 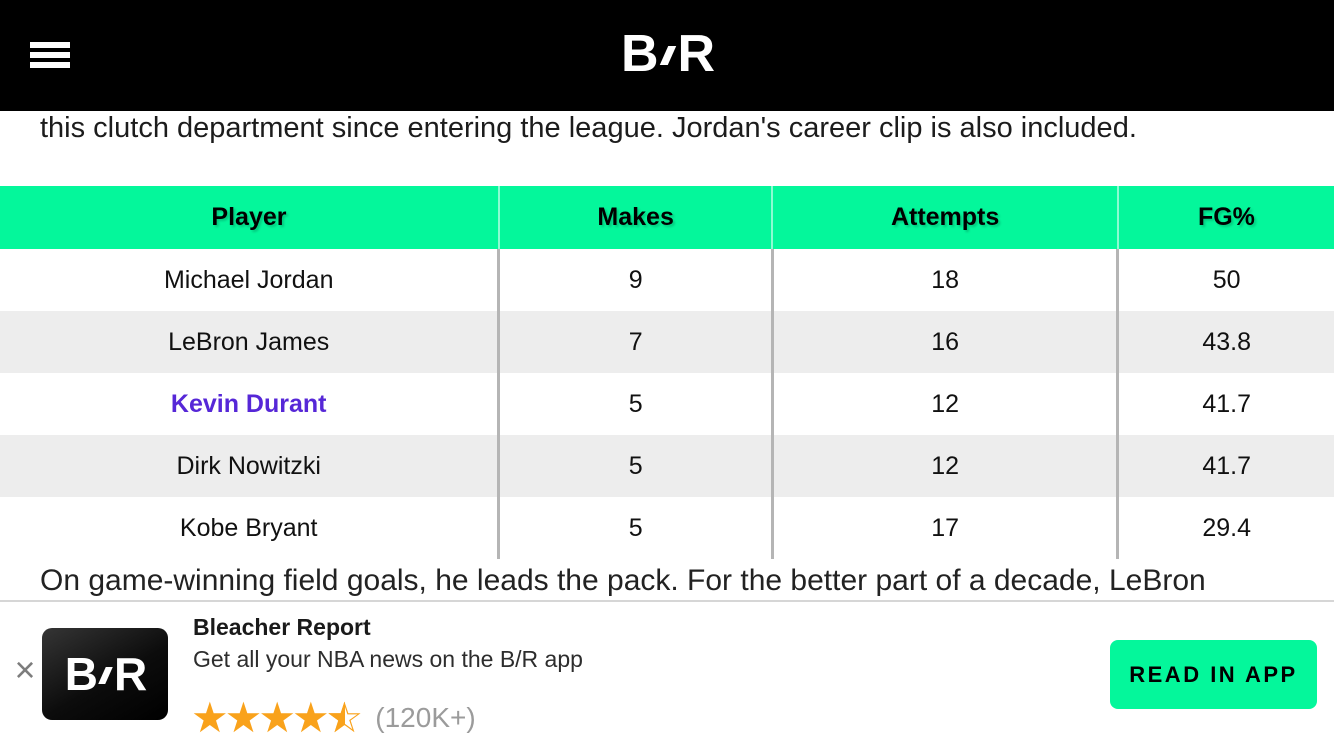 I want to click on table-row: Kobe Bryant 5 17 29.4, so click(x=667, y=528).